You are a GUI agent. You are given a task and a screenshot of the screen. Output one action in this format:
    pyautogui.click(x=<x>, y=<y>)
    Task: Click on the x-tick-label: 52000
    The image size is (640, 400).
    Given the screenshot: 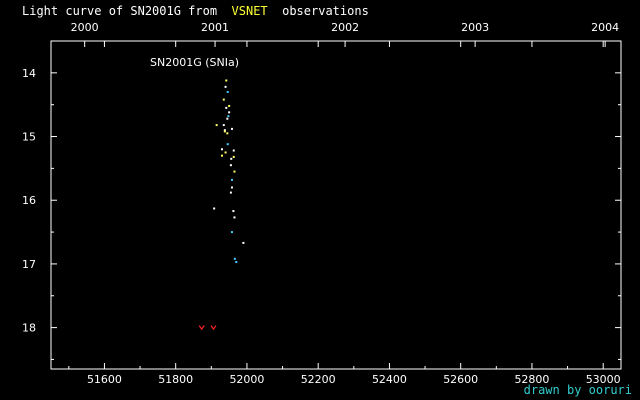 What is the action you would take?
    pyautogui.click(x=246, y=379)
    